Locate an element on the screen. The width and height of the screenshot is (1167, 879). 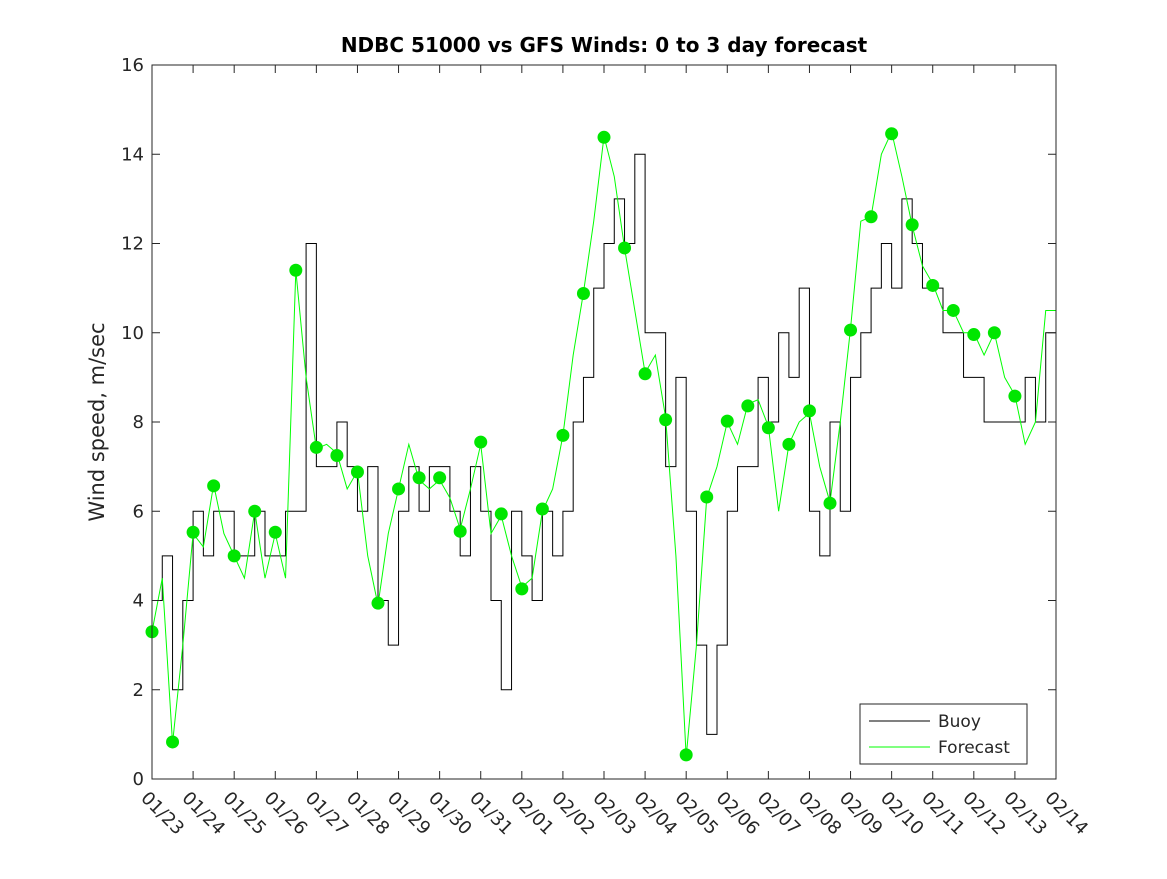
legend-box is located at coordinates (943, 734).